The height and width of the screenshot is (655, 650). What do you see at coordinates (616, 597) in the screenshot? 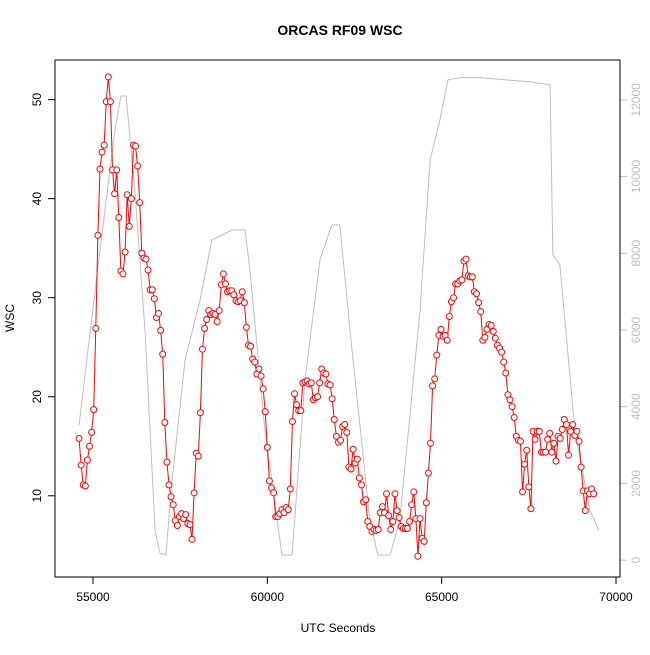
I see `x-tick-label: 70000` at bounding box center [616, 597].